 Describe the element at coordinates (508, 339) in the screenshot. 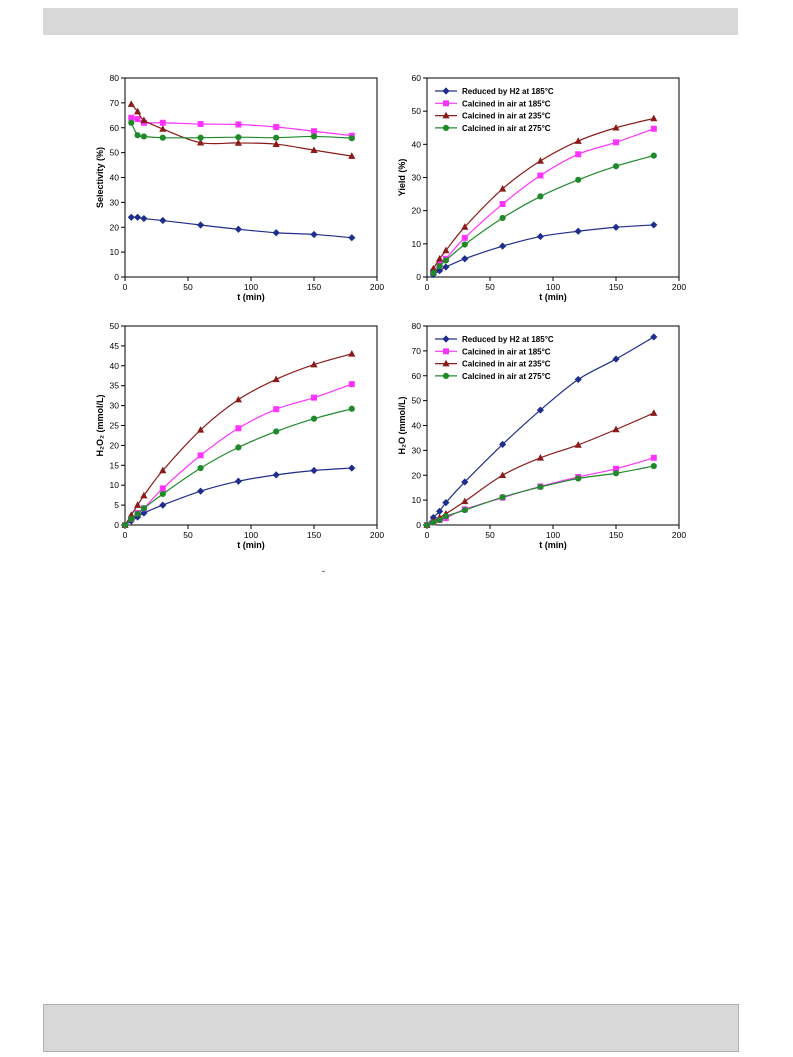

I see `legend-entry-1: Reduced by H2 at 185°C` at that location.